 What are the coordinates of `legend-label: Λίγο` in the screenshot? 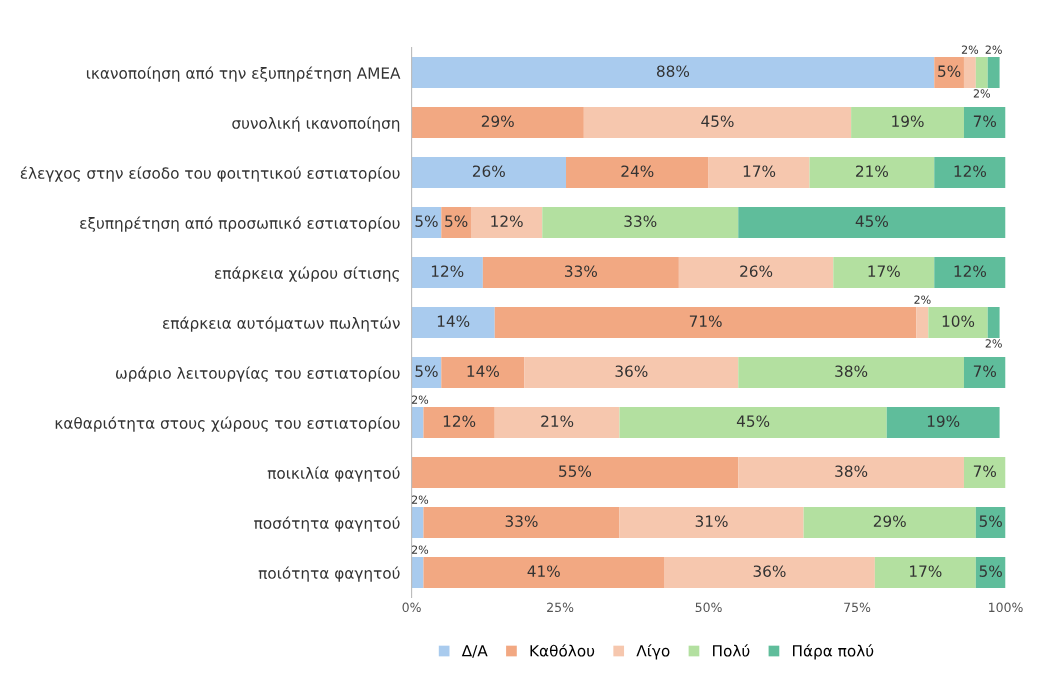 It's located at (653, 652).